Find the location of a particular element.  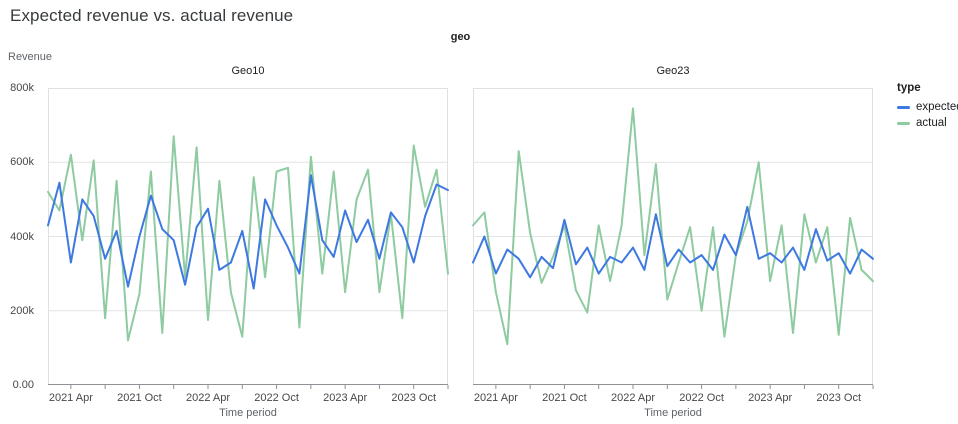

y-axis-tick-labels: 800k 600k 400k 200k 0.00 is located at coordinates (20, 236).